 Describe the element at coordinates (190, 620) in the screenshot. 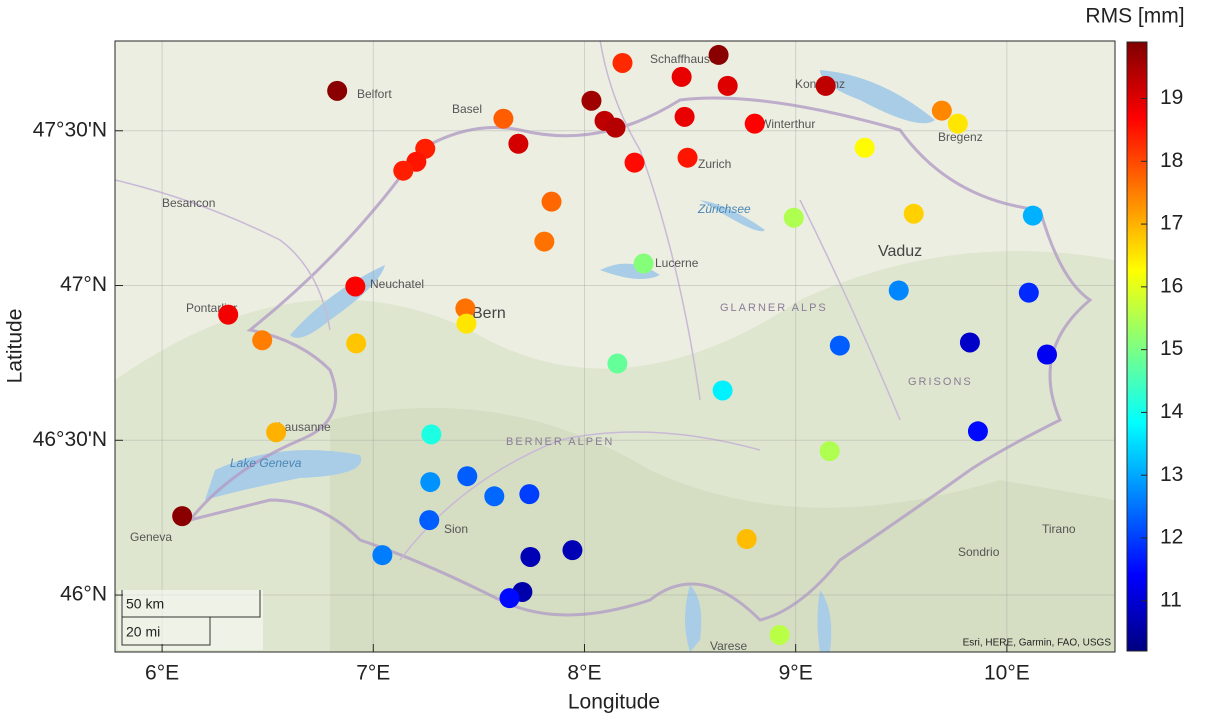

I see `scale-bar: 50 km 20 mi` at that location.